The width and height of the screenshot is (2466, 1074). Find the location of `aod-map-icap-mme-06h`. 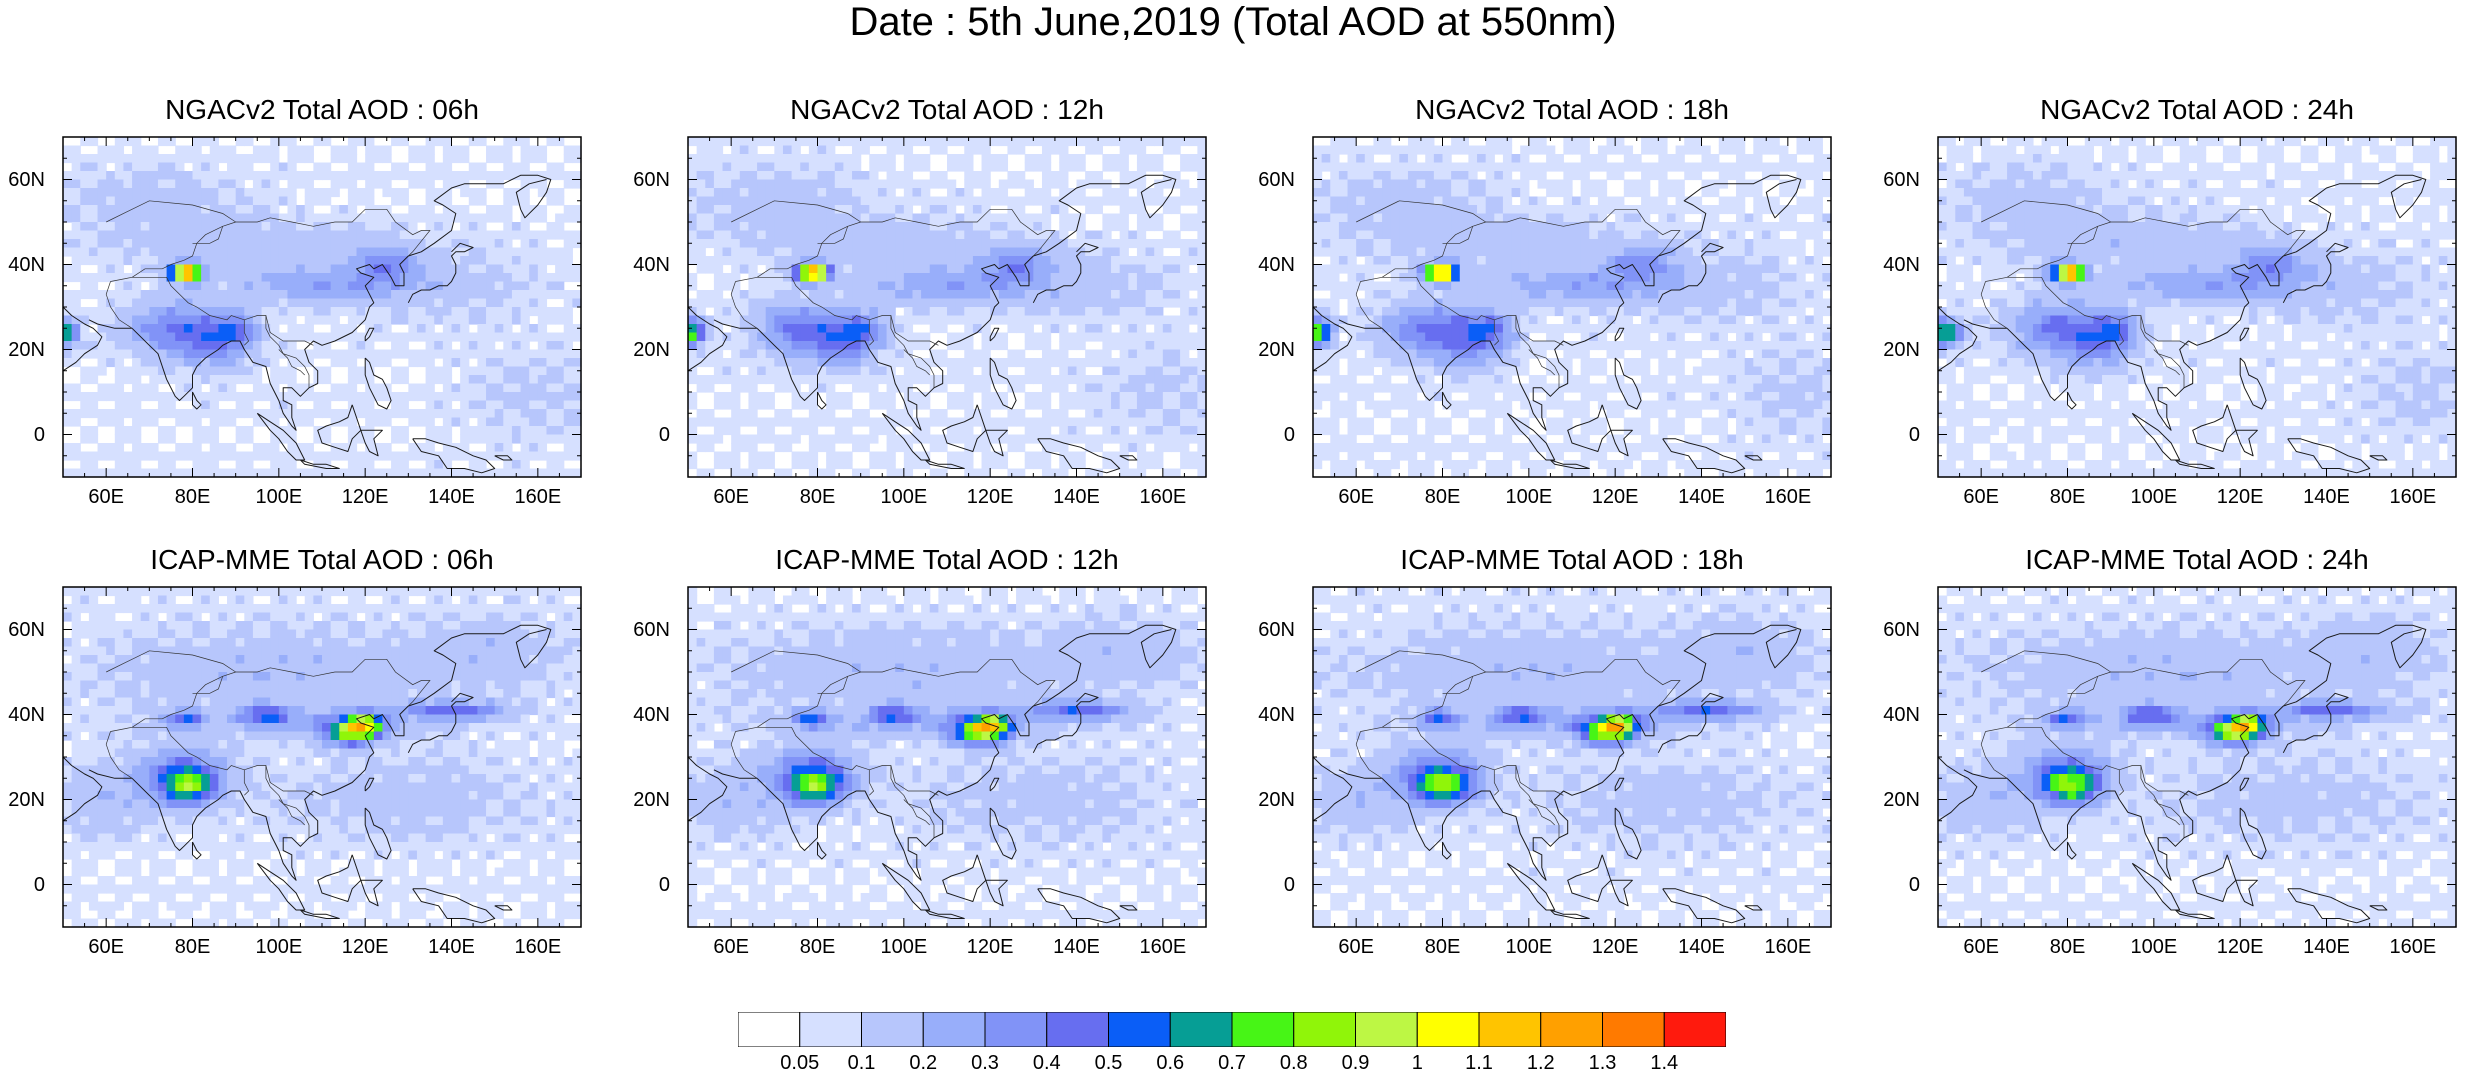

aod-map-icap-mme-06h is located at coordinates (322, 757).